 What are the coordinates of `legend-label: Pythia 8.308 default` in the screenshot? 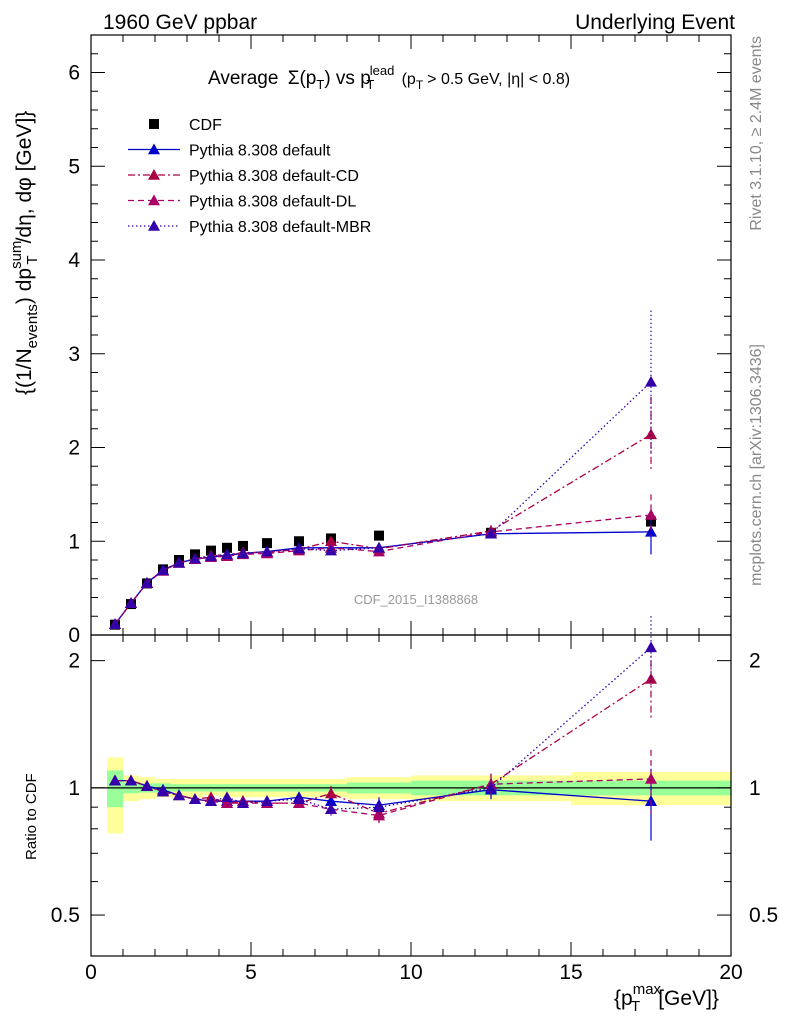 It's located at (260, 151).